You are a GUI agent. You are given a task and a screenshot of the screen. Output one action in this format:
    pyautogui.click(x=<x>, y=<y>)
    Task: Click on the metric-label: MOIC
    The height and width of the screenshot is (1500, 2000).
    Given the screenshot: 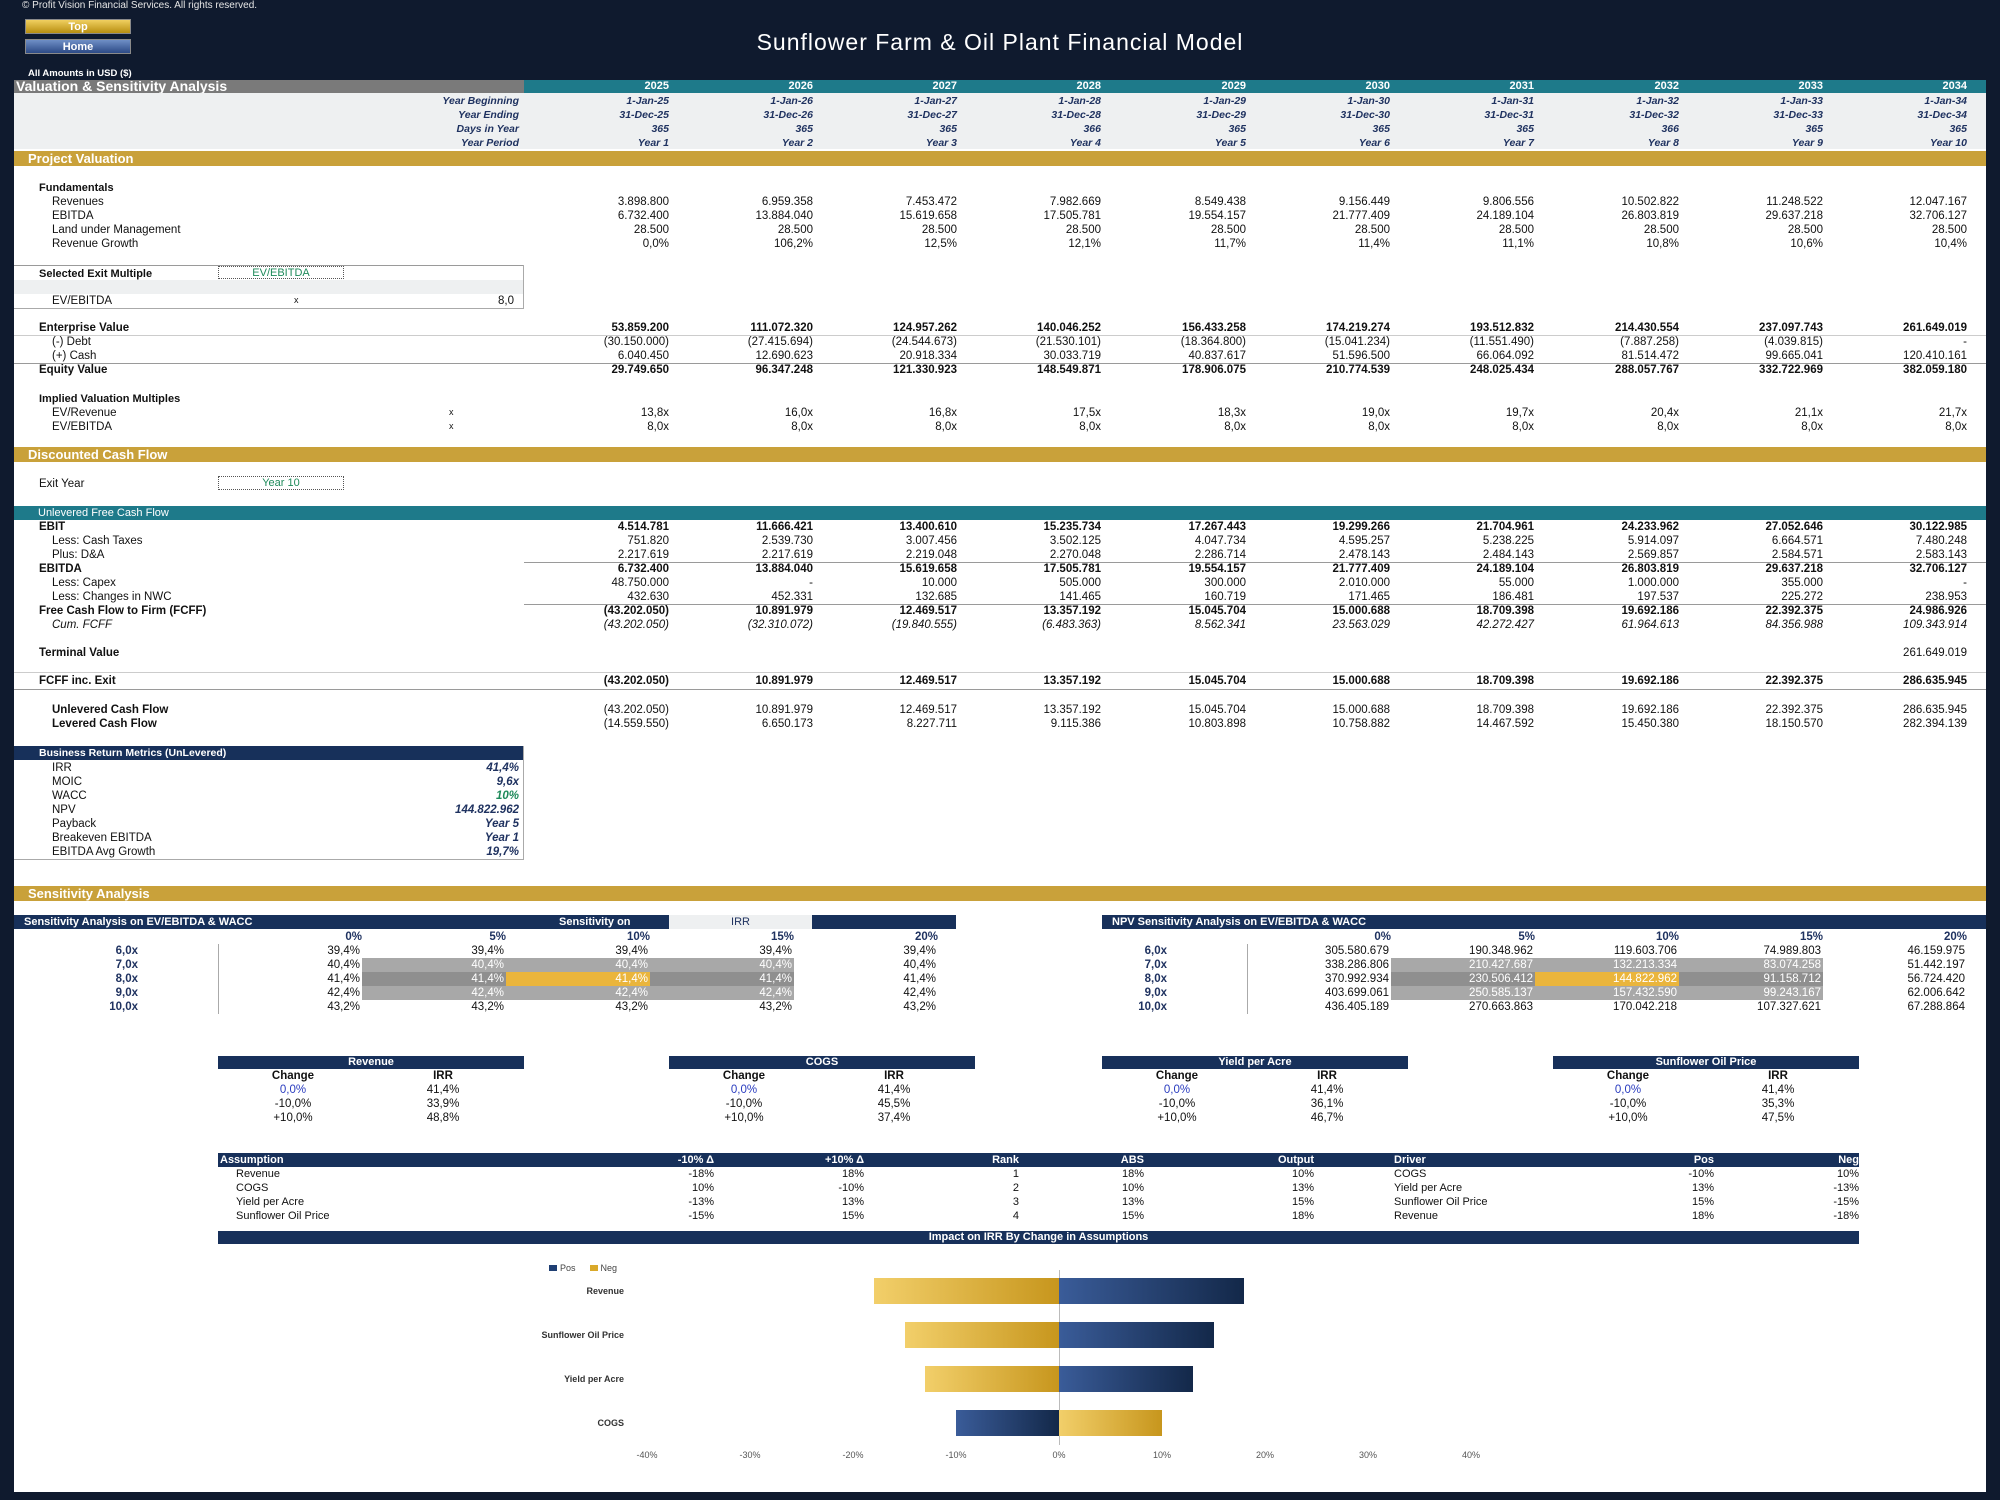 What is the action you would take?
    pyautogui.click(x=67, y=782)
    